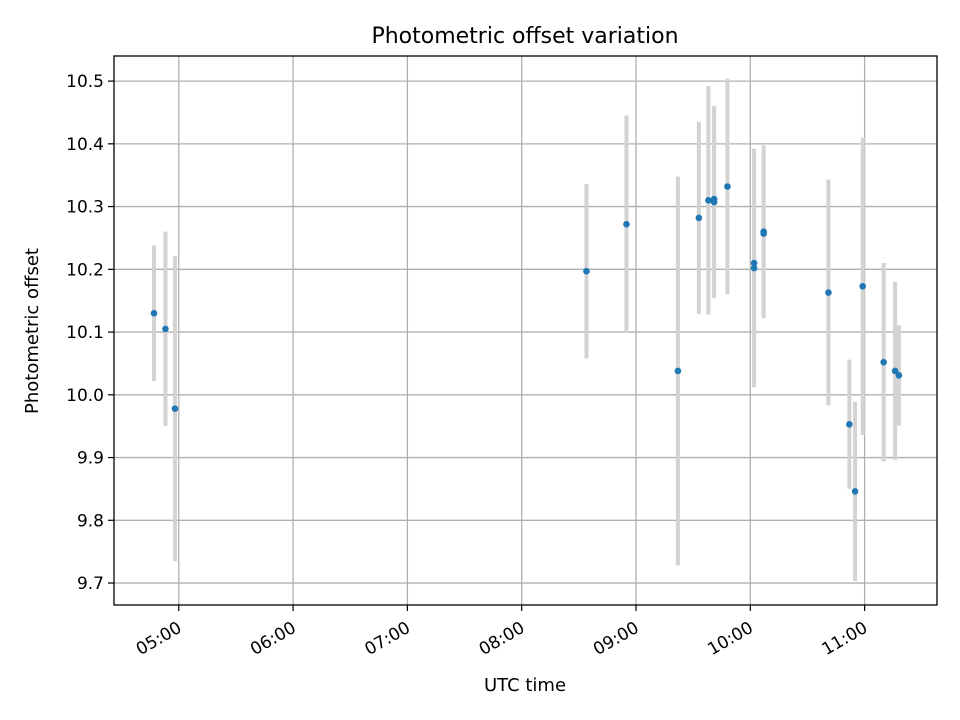  Describe the element at coordinates (85, 270) in the screenshot. I see `y-tick-label: 10.2` at that location.